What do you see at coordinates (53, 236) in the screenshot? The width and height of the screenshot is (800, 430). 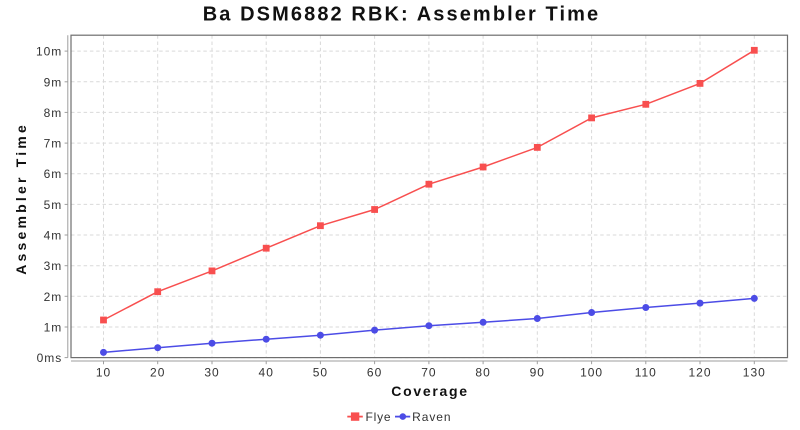 I see `svg-text: 4m` at bounding box center [53, 236].